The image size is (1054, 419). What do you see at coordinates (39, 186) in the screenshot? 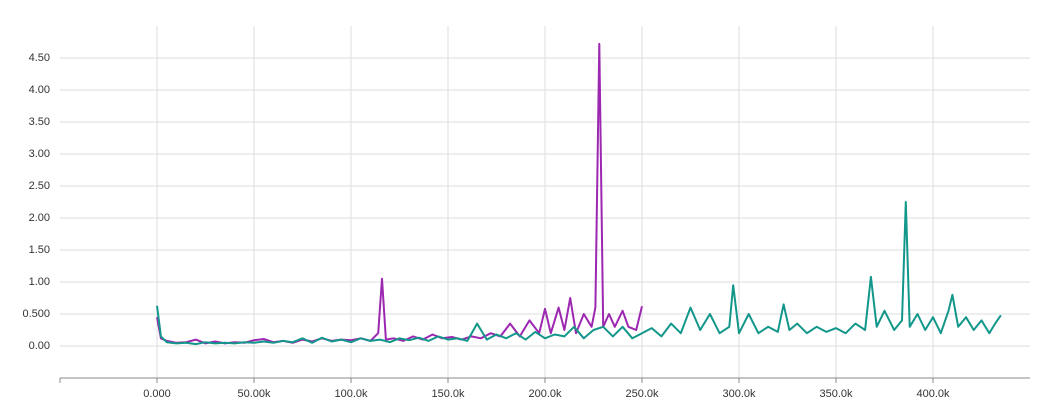
I see `y-tick-label: 2.50` at bounding box center [39, 186].